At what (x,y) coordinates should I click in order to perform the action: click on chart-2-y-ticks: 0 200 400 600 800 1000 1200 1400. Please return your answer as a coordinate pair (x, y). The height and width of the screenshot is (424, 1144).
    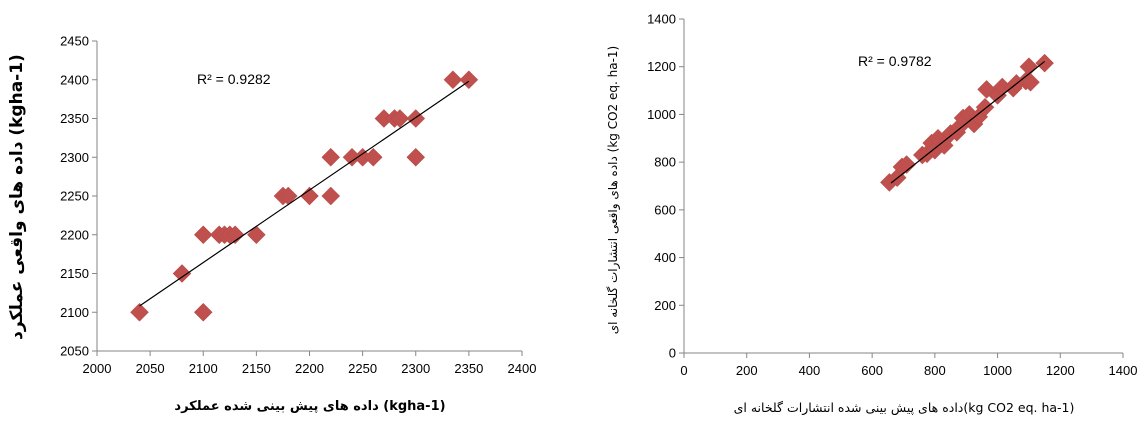
    Looking at the image, I should click on (665, 186).